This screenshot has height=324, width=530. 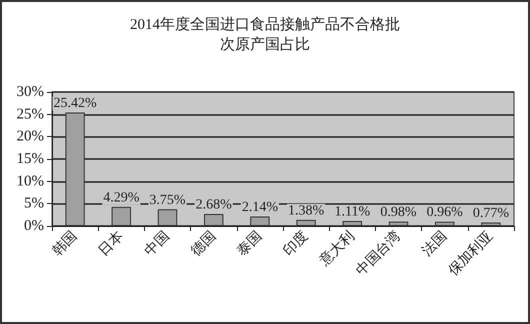 What do you see at coordinates (64, 244) in the screenshot?
I see `x-tick-label: 韩国` at bounding box center [64, 244].